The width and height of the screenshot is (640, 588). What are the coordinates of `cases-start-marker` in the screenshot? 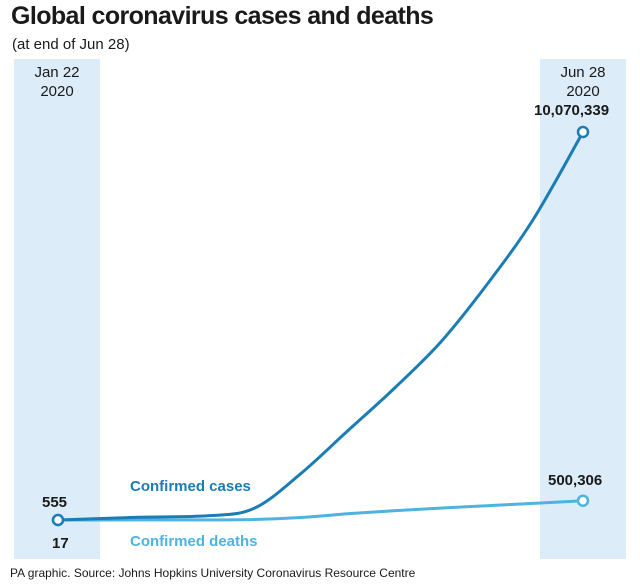 It's located at (58, 520).